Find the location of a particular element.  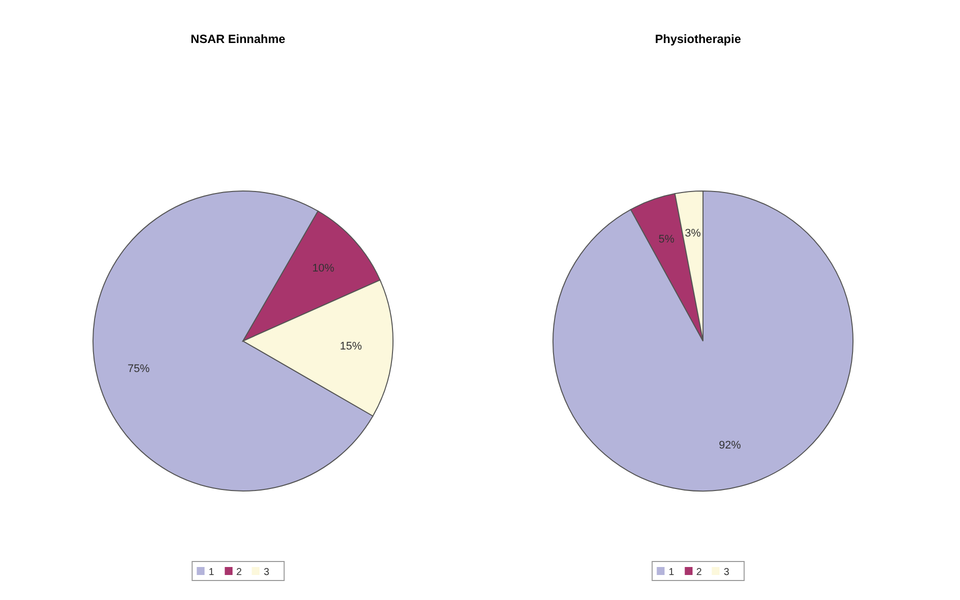

data-label: 75% is located at coordinates (139, 368).